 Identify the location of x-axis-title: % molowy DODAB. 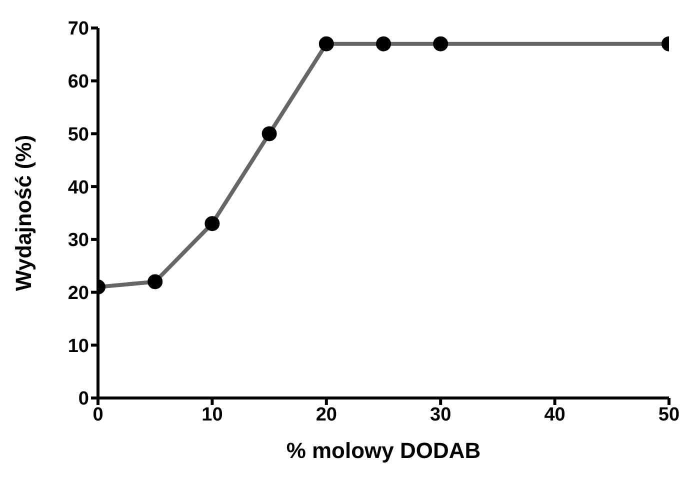
(383, 450).